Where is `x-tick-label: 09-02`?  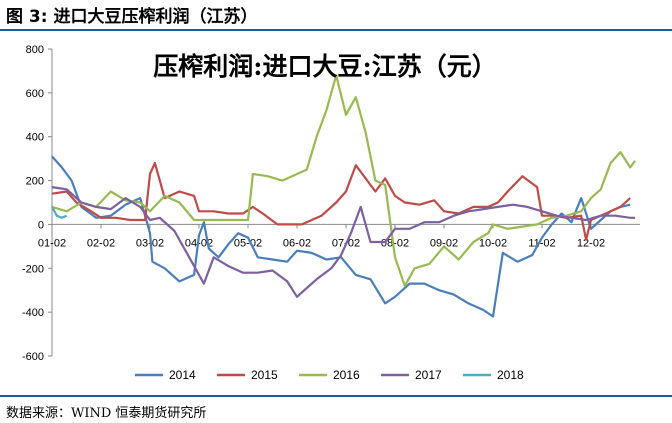
x-tick-label: 09-02 is located at coordinates (444, 243).